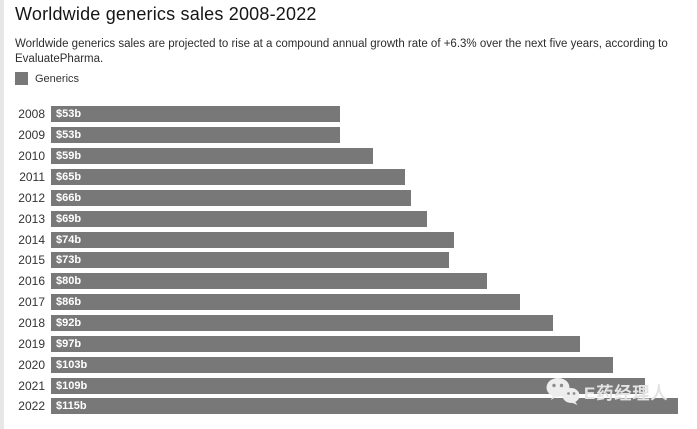  I want to click on chart-row: 2018 $92b, so click(350, 323).